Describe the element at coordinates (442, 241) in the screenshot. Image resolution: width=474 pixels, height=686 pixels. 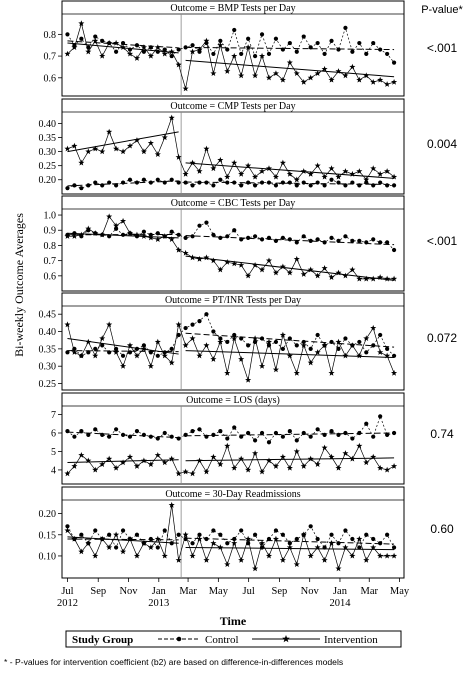
I see `pvalue-3: <.001` at that location.